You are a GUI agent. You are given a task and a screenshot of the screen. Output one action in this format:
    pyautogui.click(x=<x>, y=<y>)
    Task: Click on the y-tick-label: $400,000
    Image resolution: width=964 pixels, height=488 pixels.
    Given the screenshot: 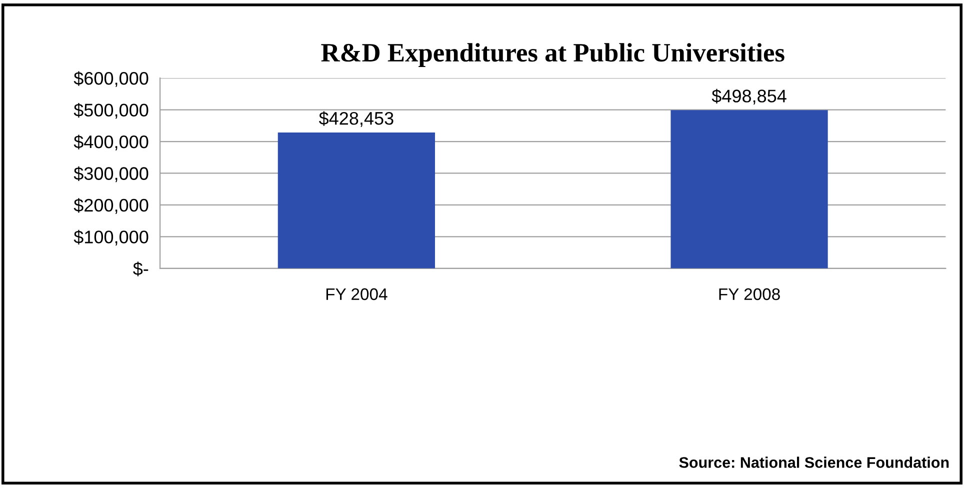 What is the action you would take?
    pyautogui.click(x=111, y=142)
    